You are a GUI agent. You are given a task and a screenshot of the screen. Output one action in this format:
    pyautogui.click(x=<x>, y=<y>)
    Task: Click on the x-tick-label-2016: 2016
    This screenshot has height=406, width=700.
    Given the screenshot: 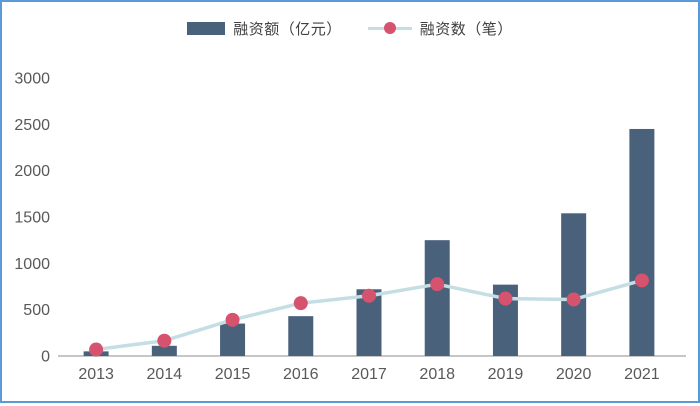 What is the action you would take?
    pyautogui.click(x=301, y=374)
    